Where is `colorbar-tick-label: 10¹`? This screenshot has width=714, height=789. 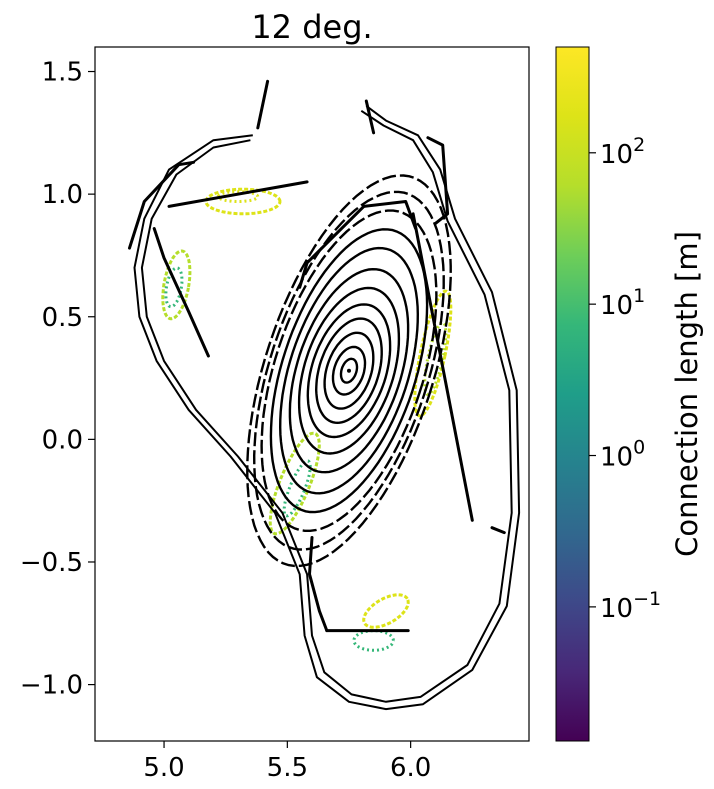 colorbar-tick-label: 10¹ is located at coordinates (622, 303).